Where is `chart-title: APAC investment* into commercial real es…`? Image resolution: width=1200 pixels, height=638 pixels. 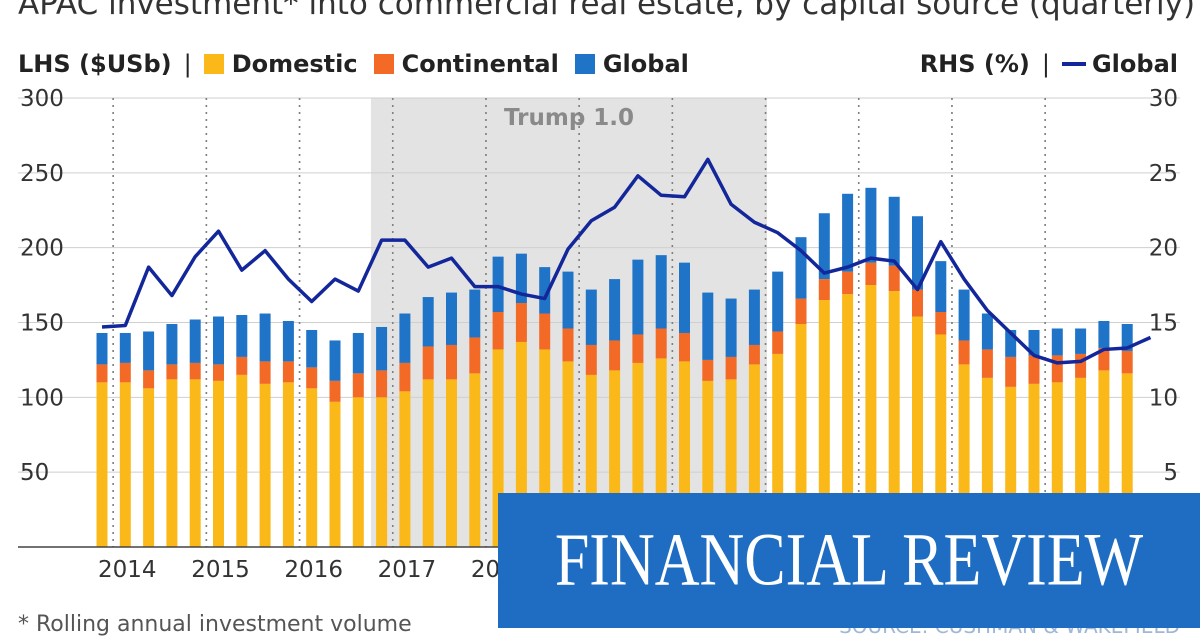
chart-title: APAC investment* into commercial real es… is located at coordinates (607, 11).